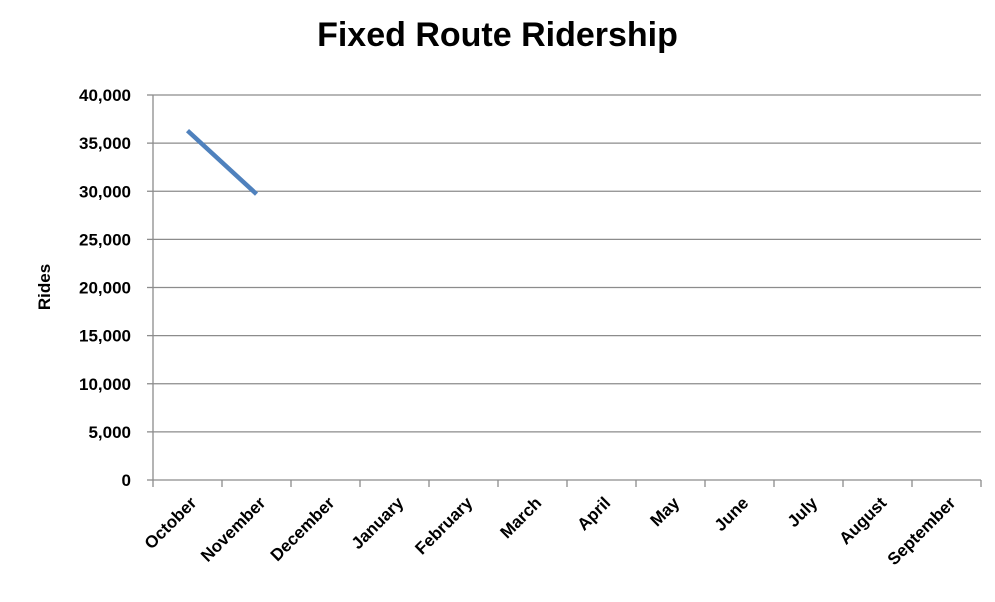 The width and height of the screenshot is (995, 602). I want to click on series-lines, so click(222, 162).